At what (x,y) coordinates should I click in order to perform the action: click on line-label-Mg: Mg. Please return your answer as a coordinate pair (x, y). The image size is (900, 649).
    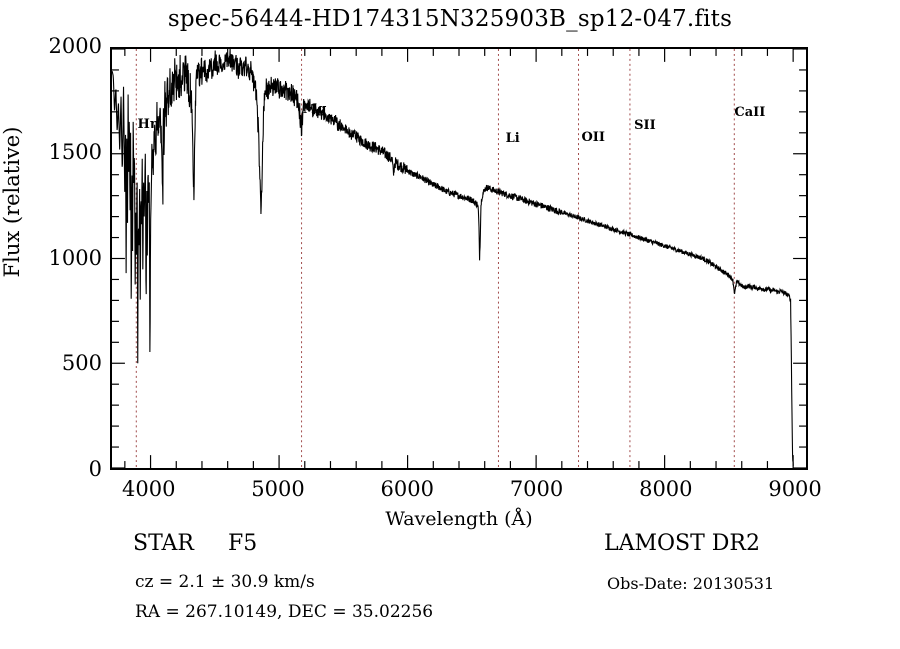
    Looking at the image, I should click on (314, 109).